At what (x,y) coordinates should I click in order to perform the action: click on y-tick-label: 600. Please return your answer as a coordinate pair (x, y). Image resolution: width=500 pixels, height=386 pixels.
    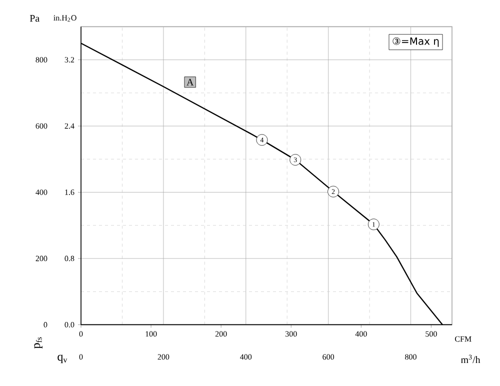
    Looking at the image, I should click on (42, 126).